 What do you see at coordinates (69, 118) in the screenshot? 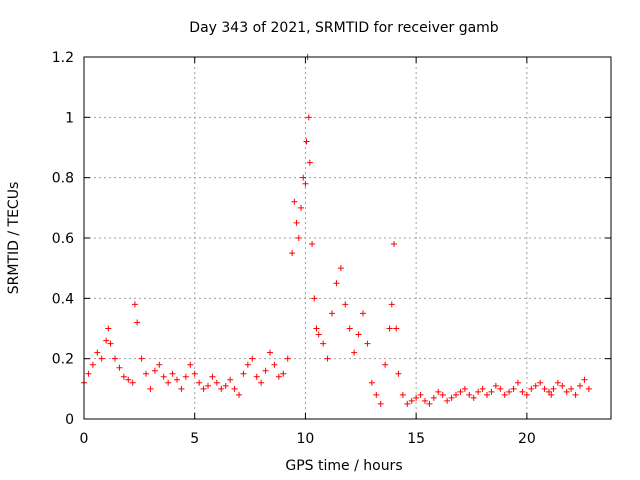
I see `y-tick-label: 1` at bounding box center [69, 118].